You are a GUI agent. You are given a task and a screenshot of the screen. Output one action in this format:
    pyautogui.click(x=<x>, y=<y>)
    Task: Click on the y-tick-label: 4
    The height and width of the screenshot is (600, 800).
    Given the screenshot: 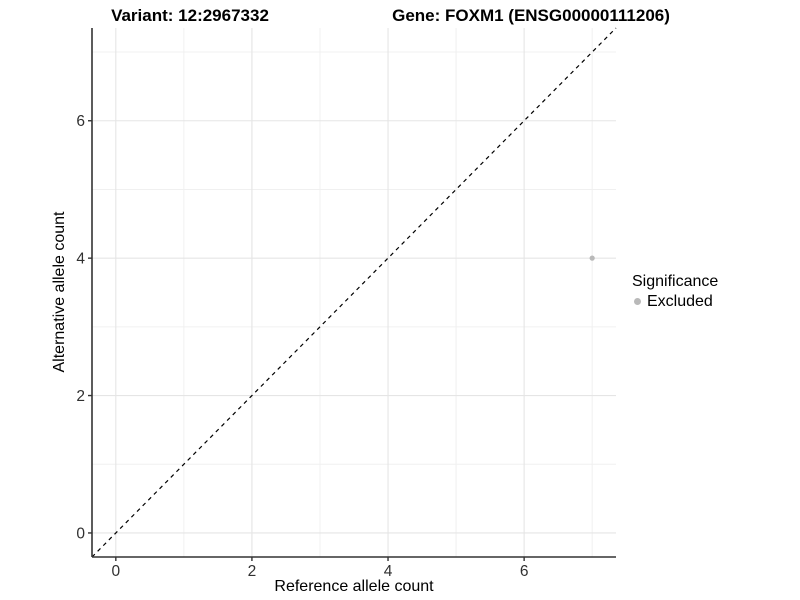 What is the action you would take?
    pyautogui.click(x=80, y=259)
    